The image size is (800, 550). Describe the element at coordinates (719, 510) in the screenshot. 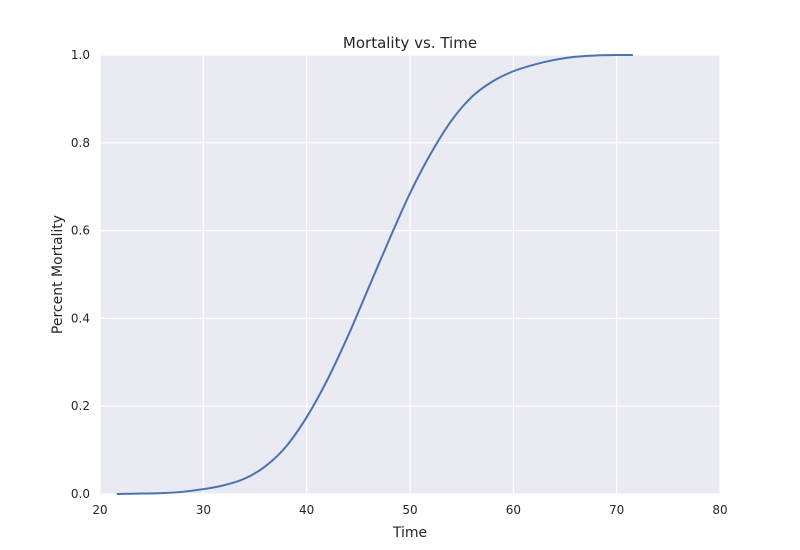

I see `x-tick-label: 80` at that location.